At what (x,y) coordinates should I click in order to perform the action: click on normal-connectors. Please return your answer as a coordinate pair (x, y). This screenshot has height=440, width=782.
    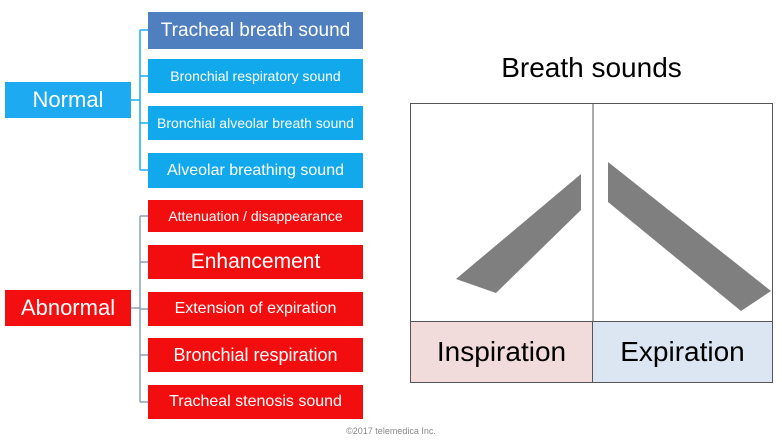
    Looking at the image, I should click on (139, 100).